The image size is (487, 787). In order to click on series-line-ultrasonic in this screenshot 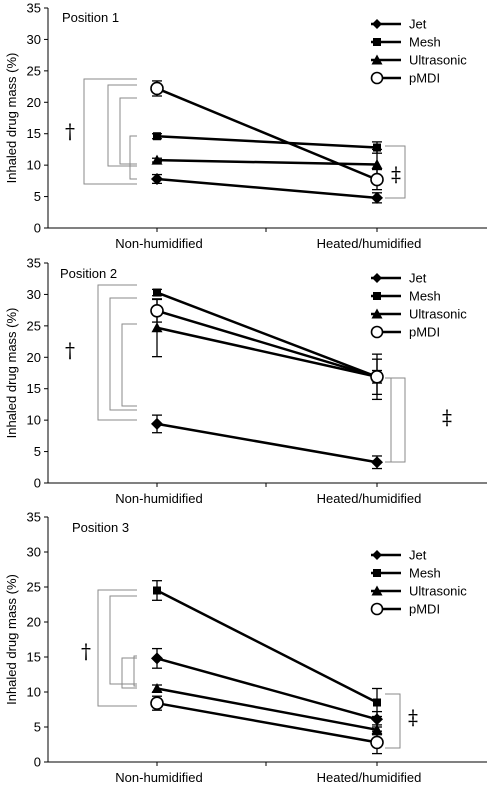, I will do `click(267, 162)`.